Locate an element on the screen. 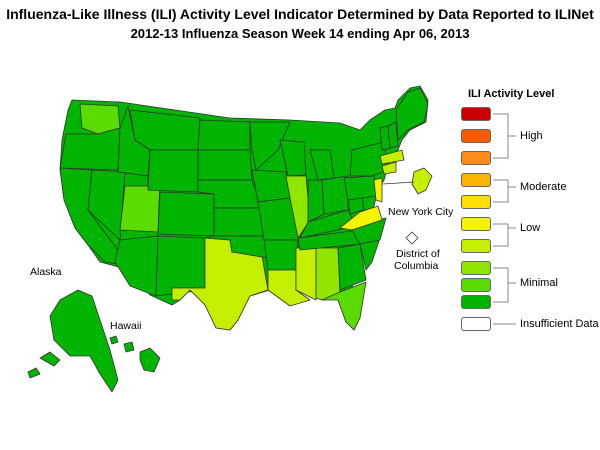  state-ma is located at coordinates (392, 157).